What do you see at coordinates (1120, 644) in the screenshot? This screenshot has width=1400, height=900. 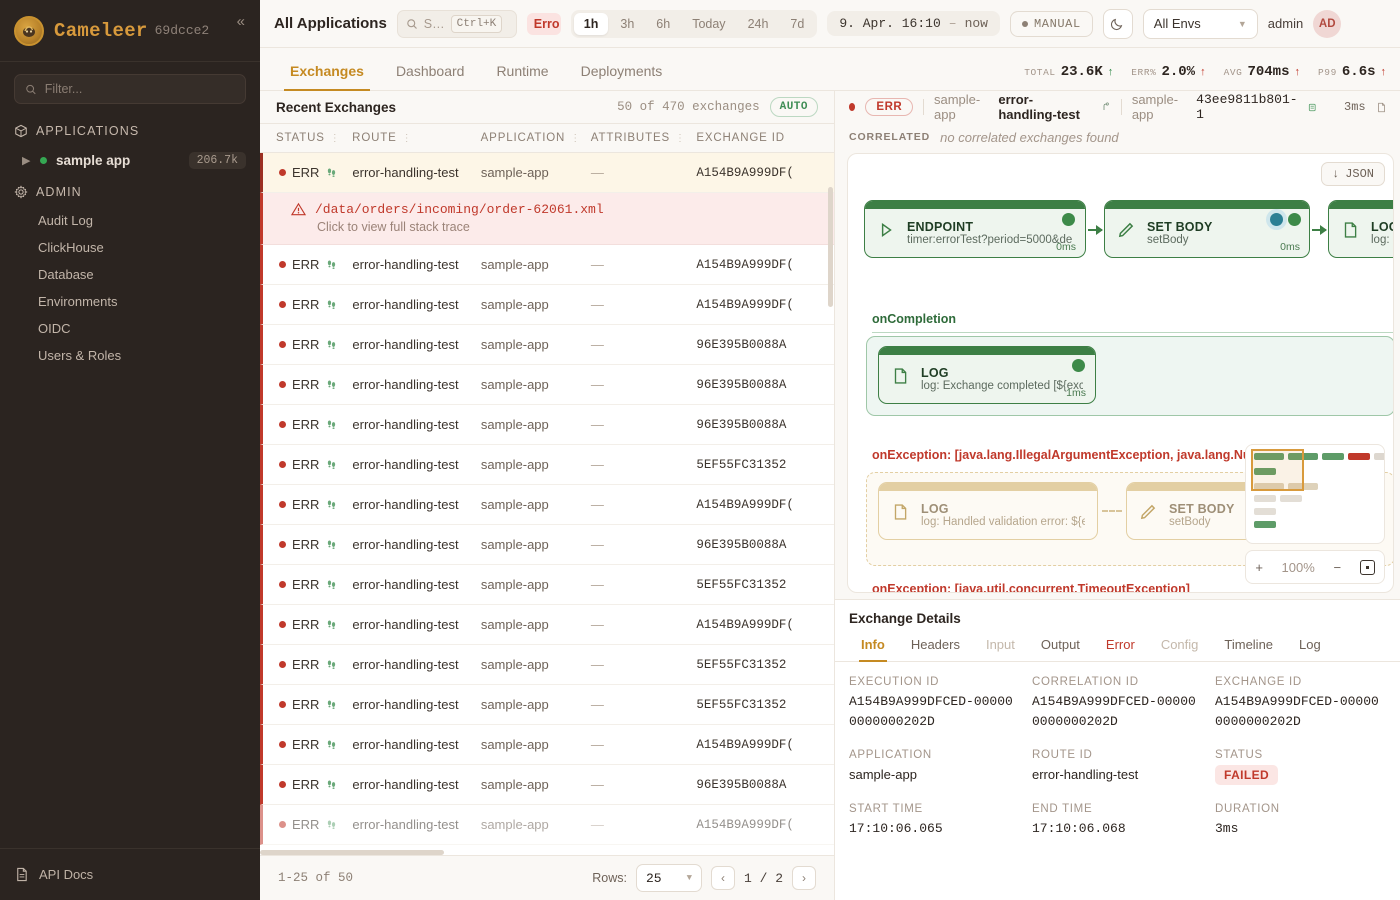 I see `tab-error: Error` at bounding box center [1120, 644].